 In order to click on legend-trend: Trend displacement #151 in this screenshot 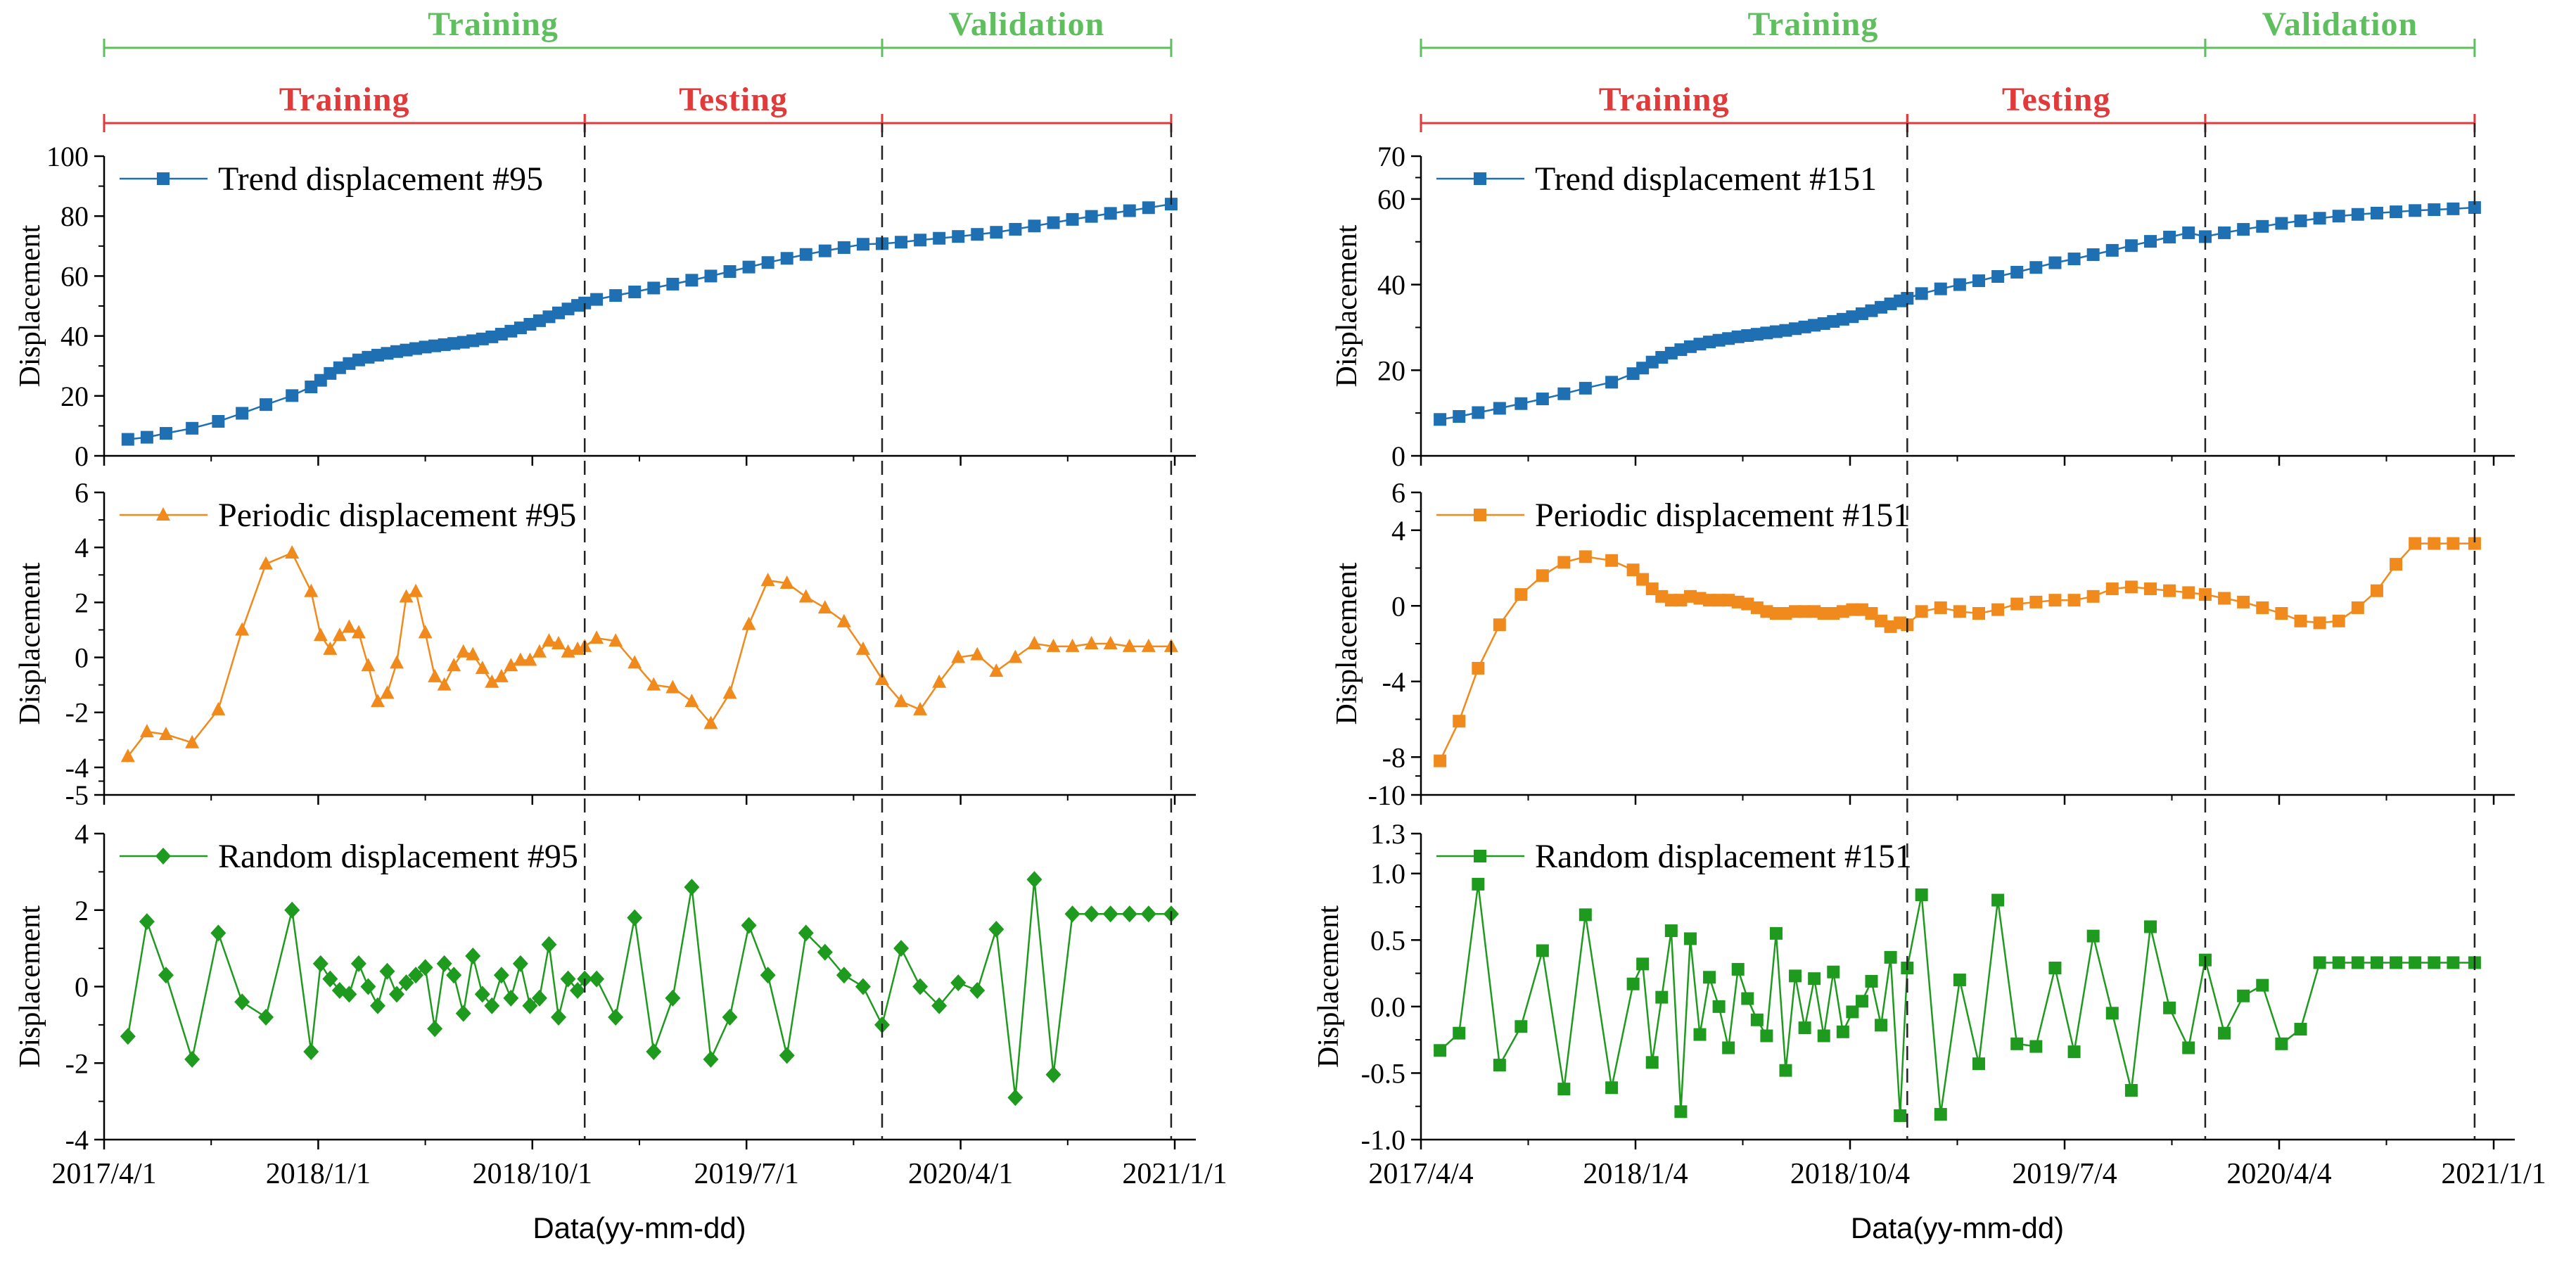, I will do `click(1656, 179)`.